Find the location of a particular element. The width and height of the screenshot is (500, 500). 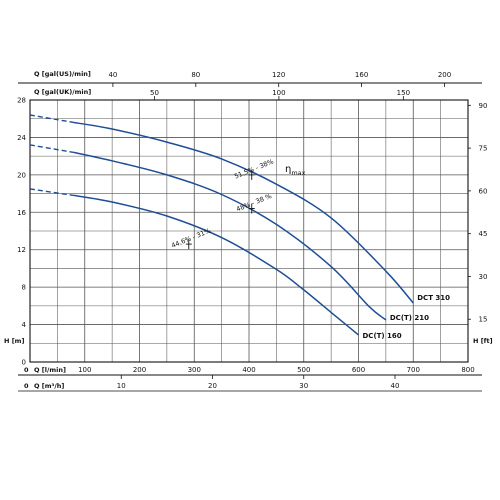

bottom-lpm-tick-label: 200 is located at coordinates (139, 370).